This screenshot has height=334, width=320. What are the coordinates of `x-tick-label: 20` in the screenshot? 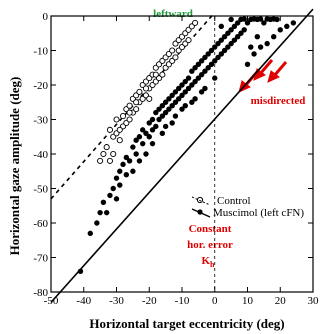 It's located at (281, 301).